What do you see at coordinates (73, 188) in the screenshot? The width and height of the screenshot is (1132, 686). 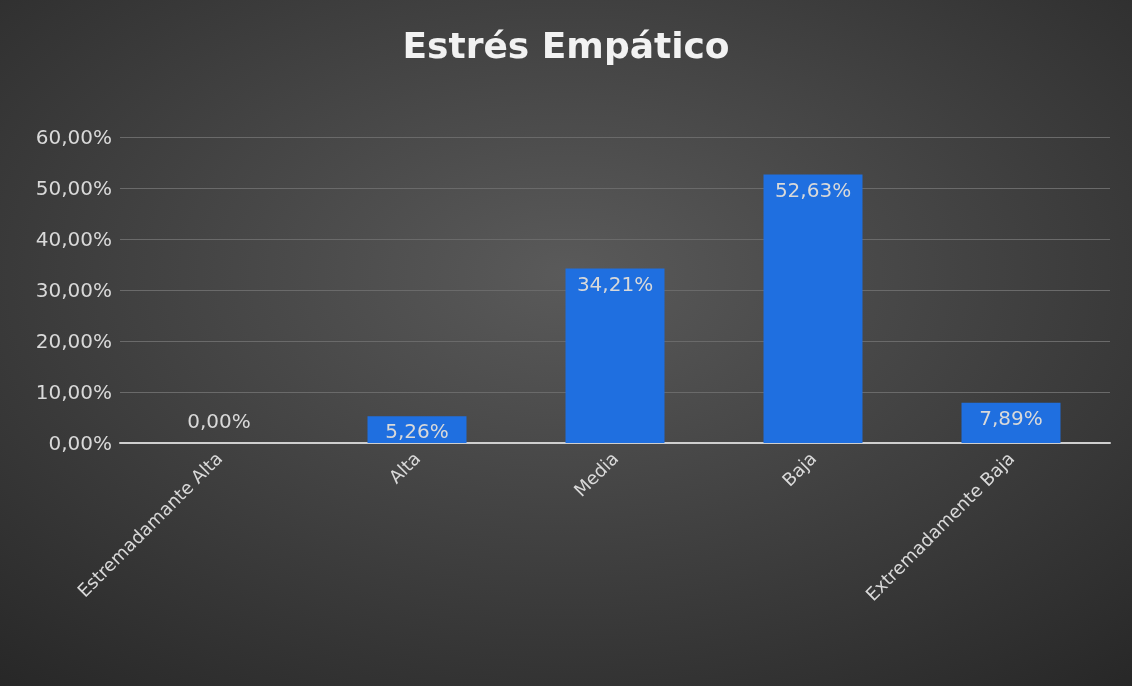 I see `y-tick-label: 50,00%` at bounding box center [73, 188].